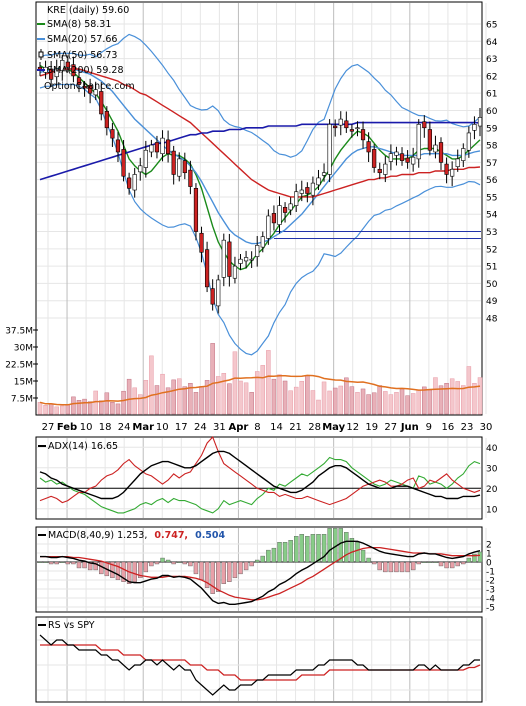  Describe the element at coordinates (260, 95) in the screenshot. I see `bollinger-upper` at that location.